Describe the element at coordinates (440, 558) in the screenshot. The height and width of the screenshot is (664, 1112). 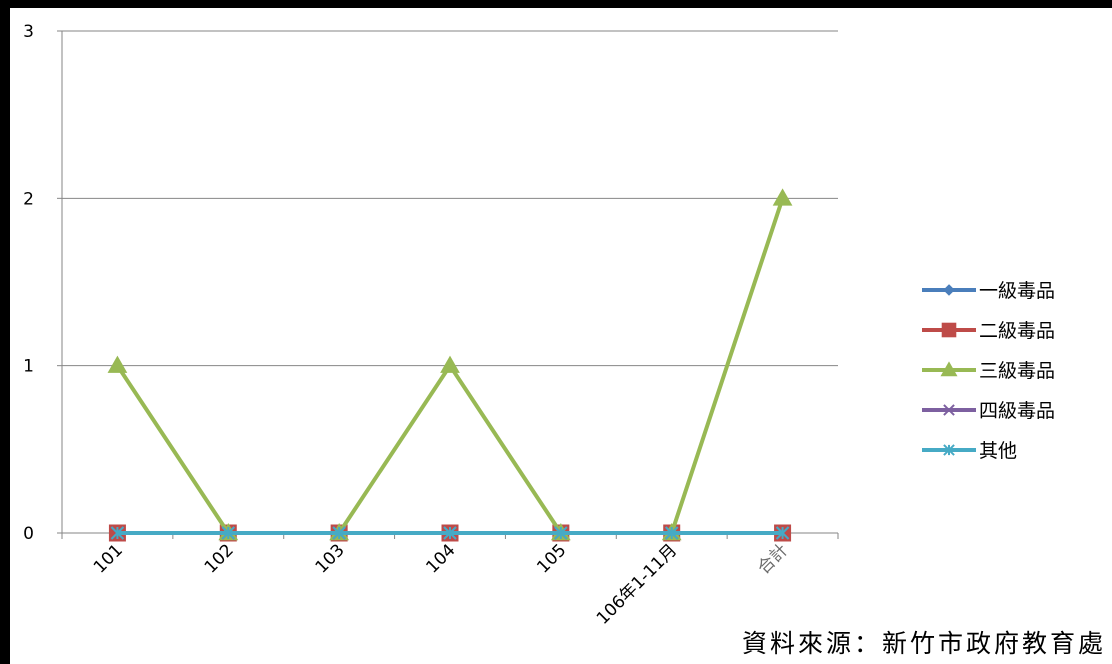
I see `x-tick-label: 10⁴` at that location.